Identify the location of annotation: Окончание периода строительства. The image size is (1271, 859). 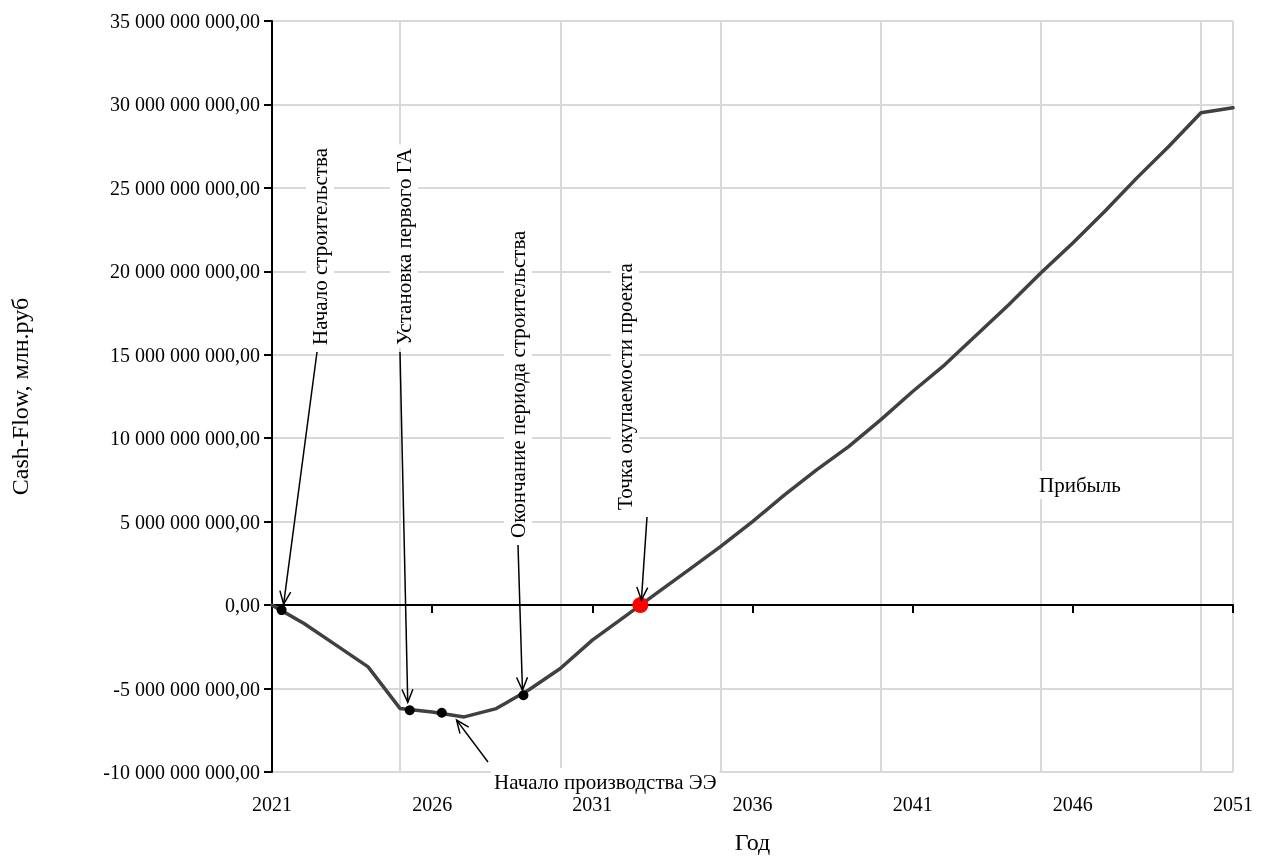
(518, 383).